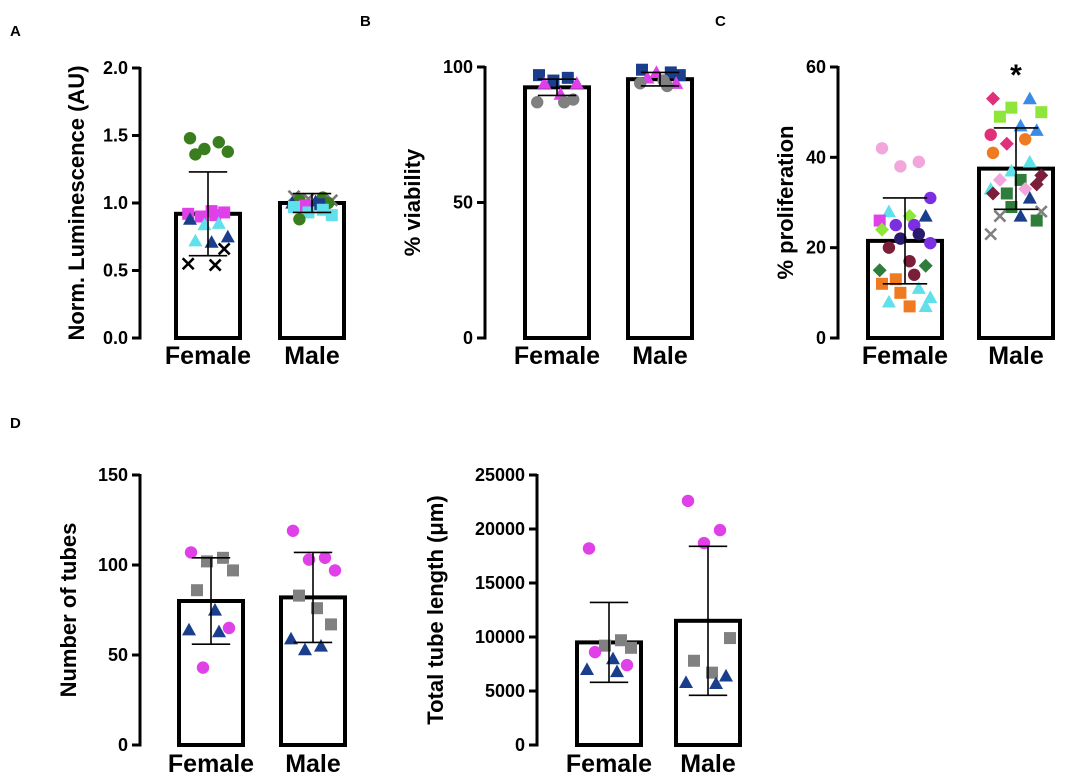 The image size is (1084, 783). I want to click on panel-d2-tick-label: 15000, so click(500, 583).